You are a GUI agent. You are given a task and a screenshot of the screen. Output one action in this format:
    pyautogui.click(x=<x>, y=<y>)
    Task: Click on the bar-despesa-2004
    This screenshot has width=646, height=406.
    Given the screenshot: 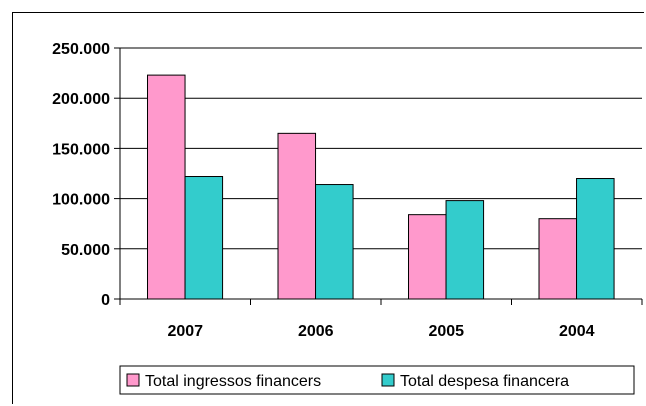 What is the action you would take?
    pyautogui.click(x=595, y=239)
    